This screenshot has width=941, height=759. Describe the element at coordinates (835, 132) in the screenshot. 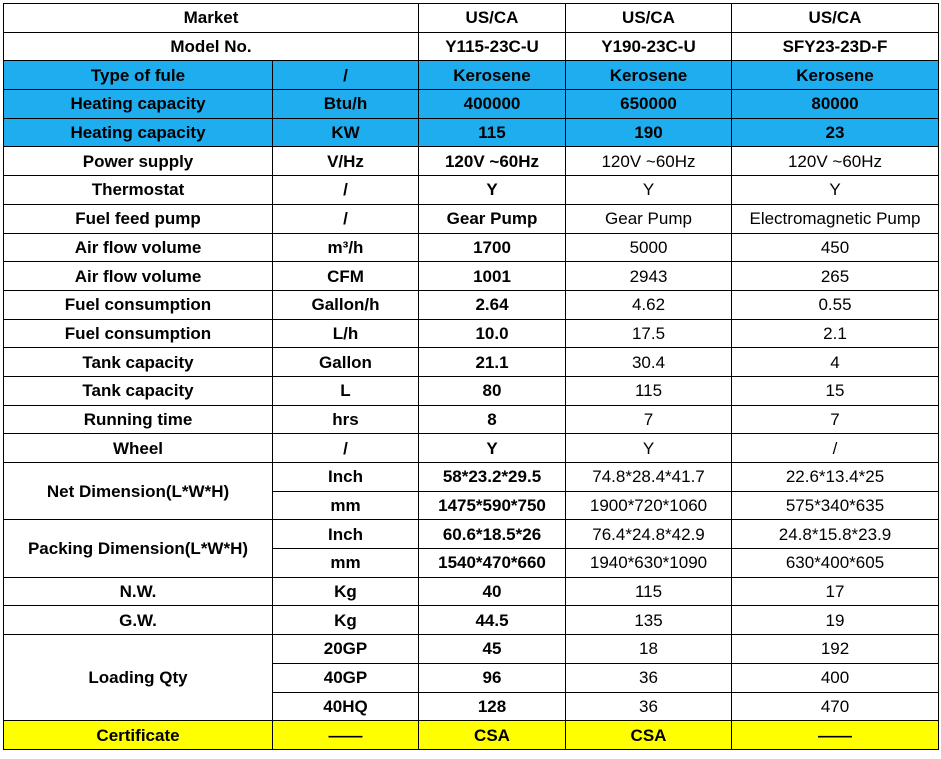

I see `row-value-3: 23` at that location.